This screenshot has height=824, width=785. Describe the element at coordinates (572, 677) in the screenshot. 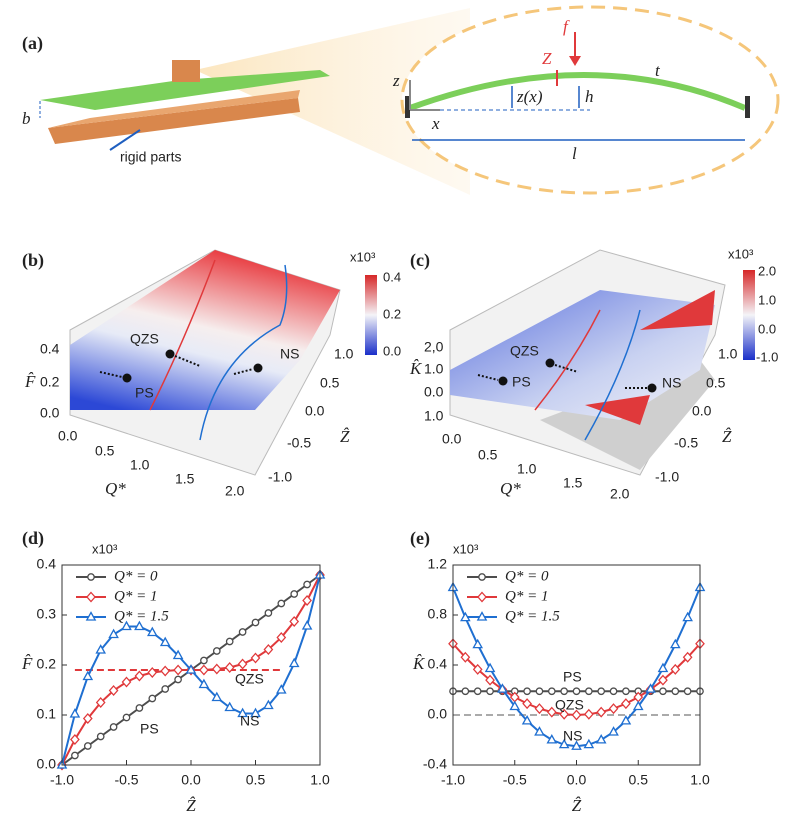

I see `annotation: PS` at that location.